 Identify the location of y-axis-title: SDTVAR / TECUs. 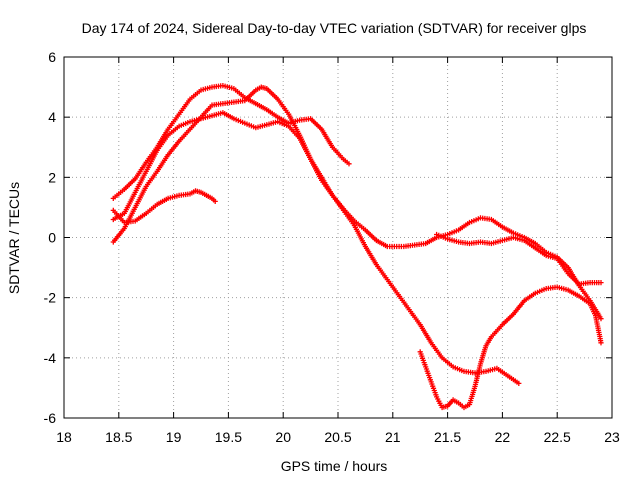
(14, 238).